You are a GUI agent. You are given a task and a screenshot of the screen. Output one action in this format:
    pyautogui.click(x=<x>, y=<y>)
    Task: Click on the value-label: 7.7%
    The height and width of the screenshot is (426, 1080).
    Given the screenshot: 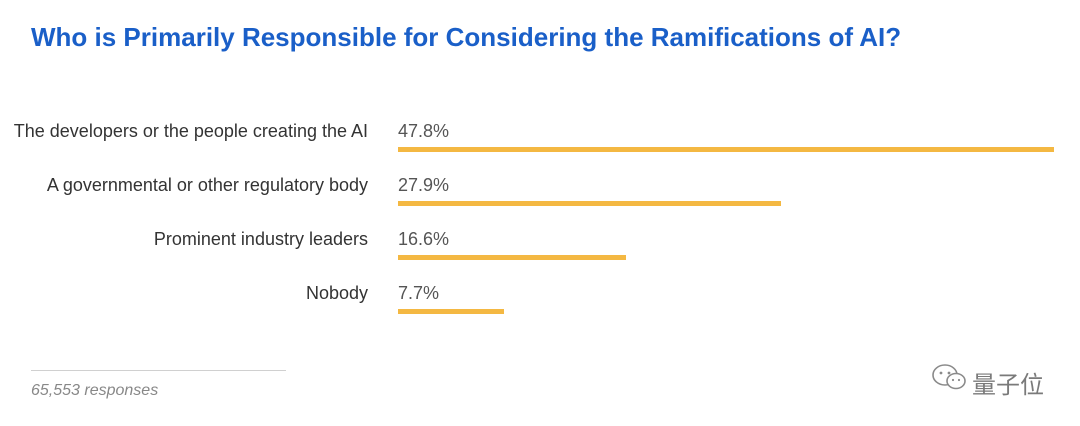 What is the action you would take?
    pyautogui.click(x=419, y=293)
    